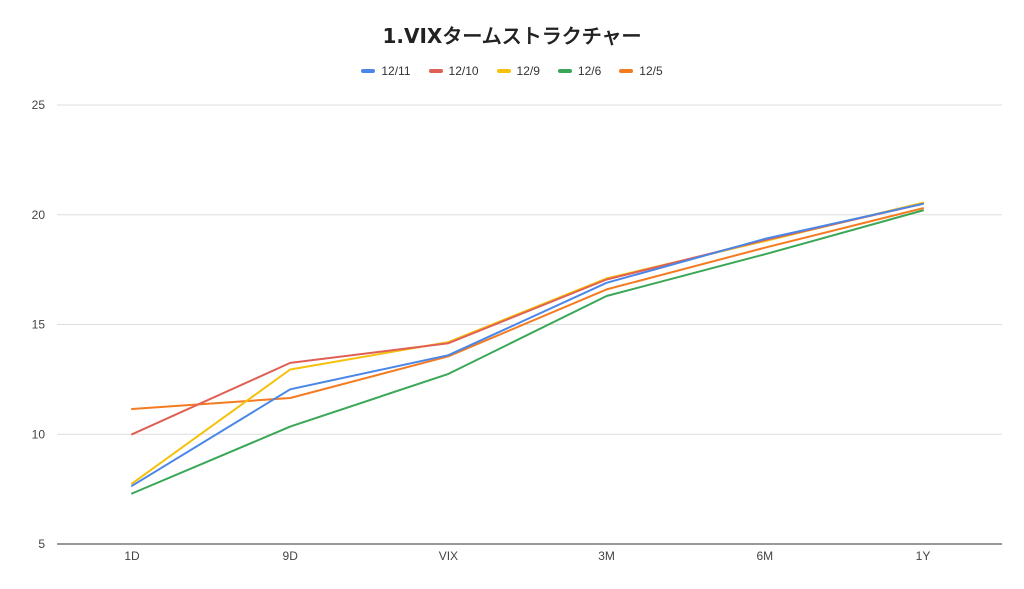 This screenshot has width=1024, height=589. Describe the element at coordinates (528, 71) in the screenshot. I see `legend-label: 12/9` at that location.